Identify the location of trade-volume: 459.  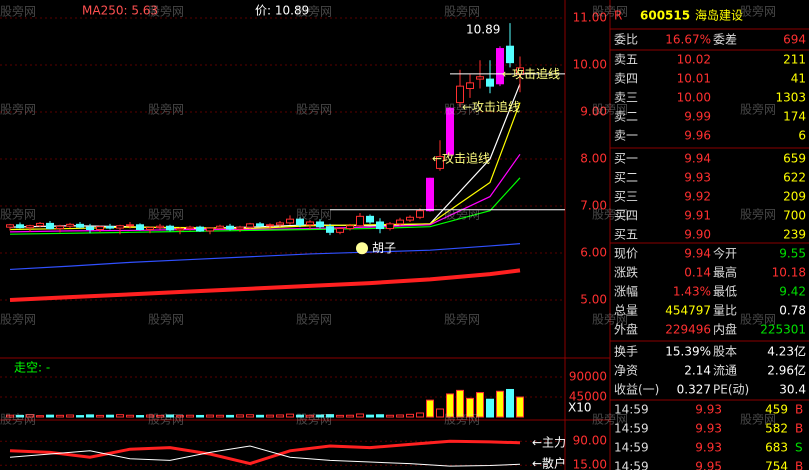
(776, 410).